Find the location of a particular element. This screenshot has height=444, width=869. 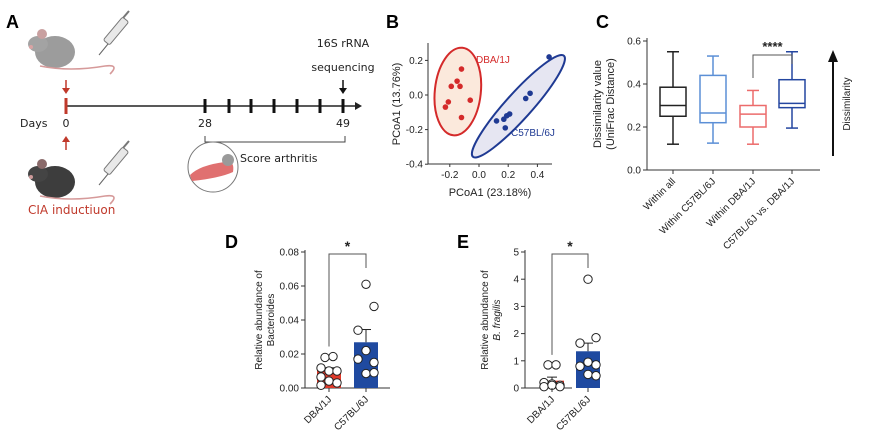

dark-mouse-icon is located at coordinates (71, 182).